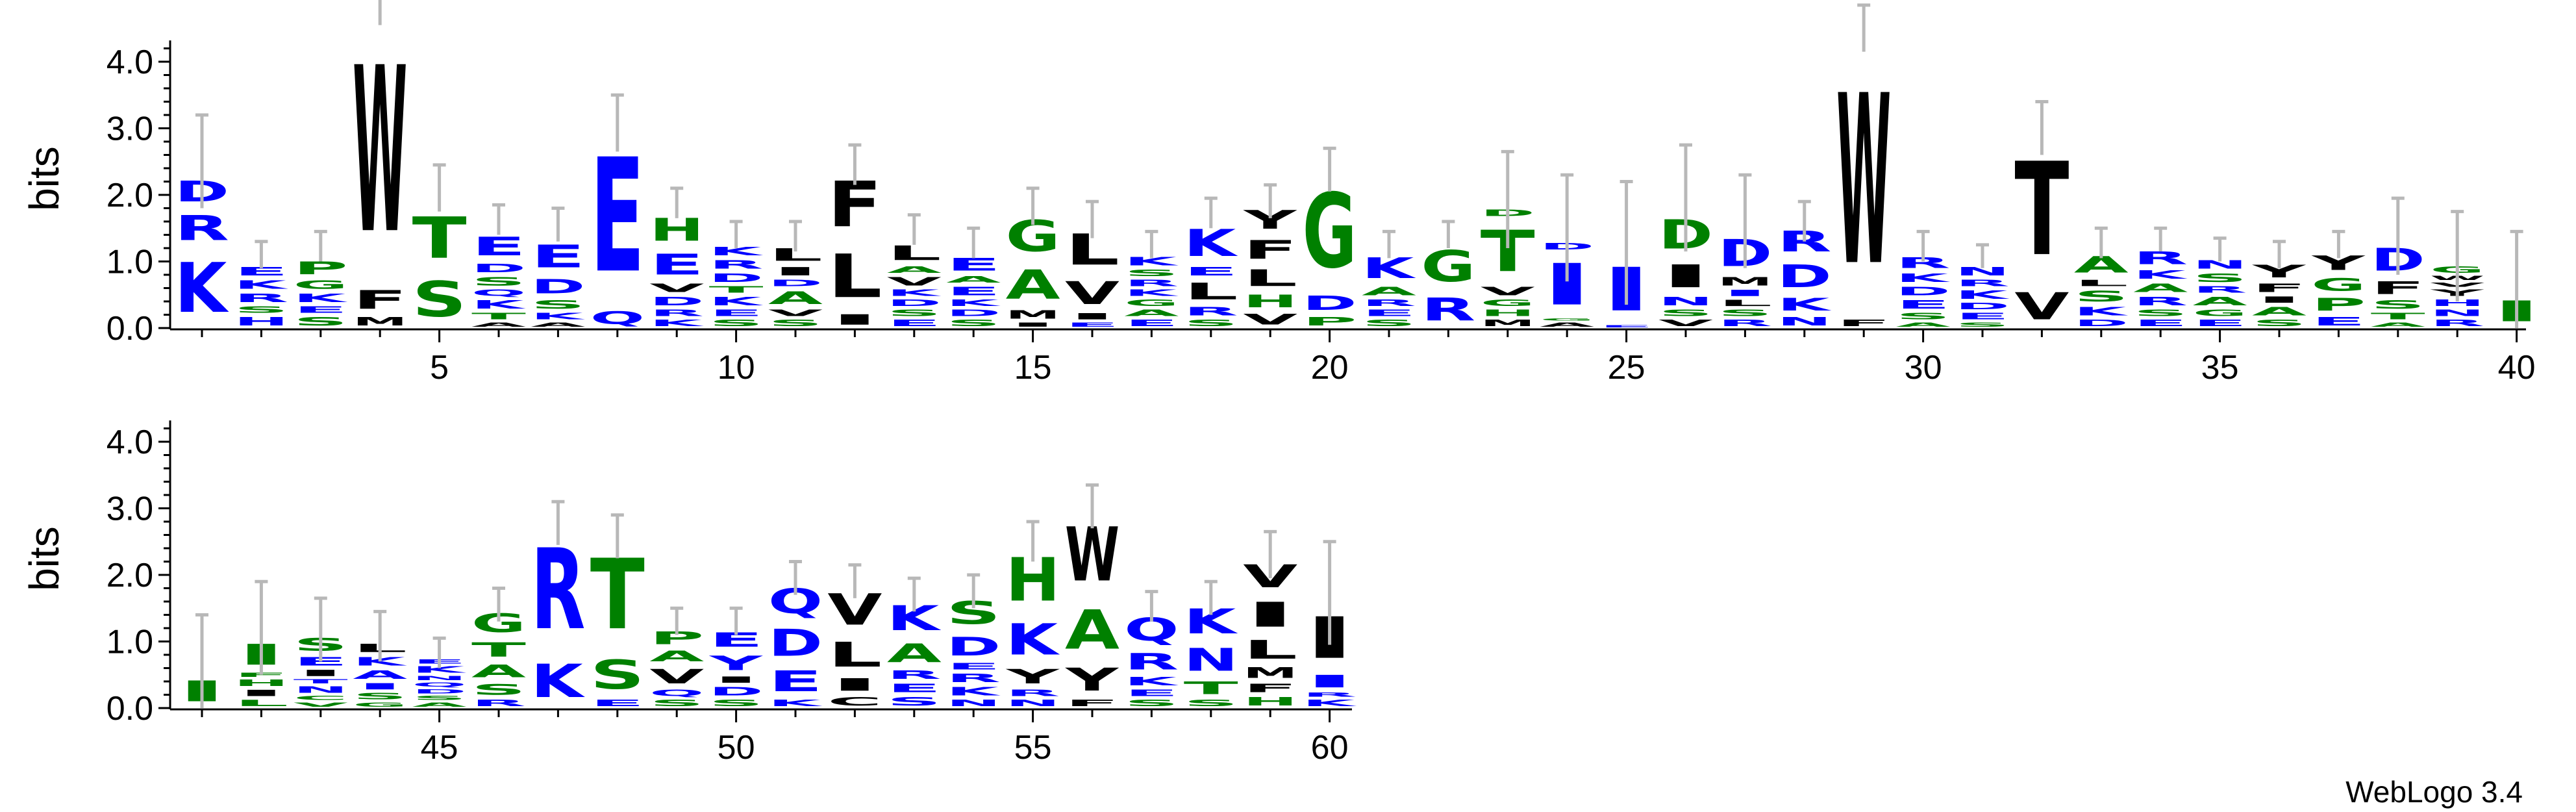  Describe the element at coordinates (1626, 368) in the screenshot. I see `x-tick-label: 25` at that location.